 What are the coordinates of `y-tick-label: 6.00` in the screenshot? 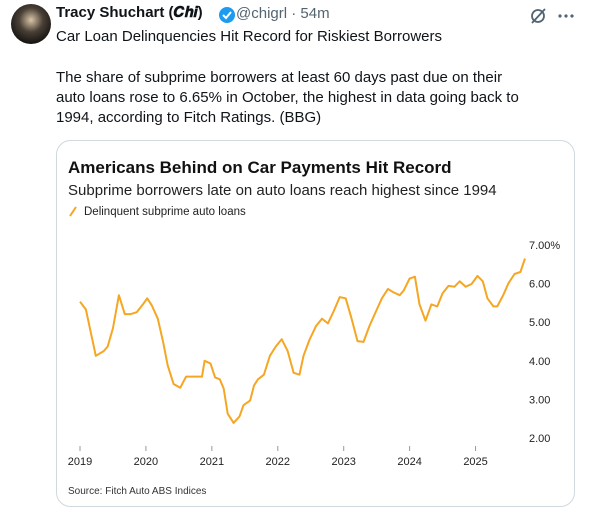 It's located at (539, 285).